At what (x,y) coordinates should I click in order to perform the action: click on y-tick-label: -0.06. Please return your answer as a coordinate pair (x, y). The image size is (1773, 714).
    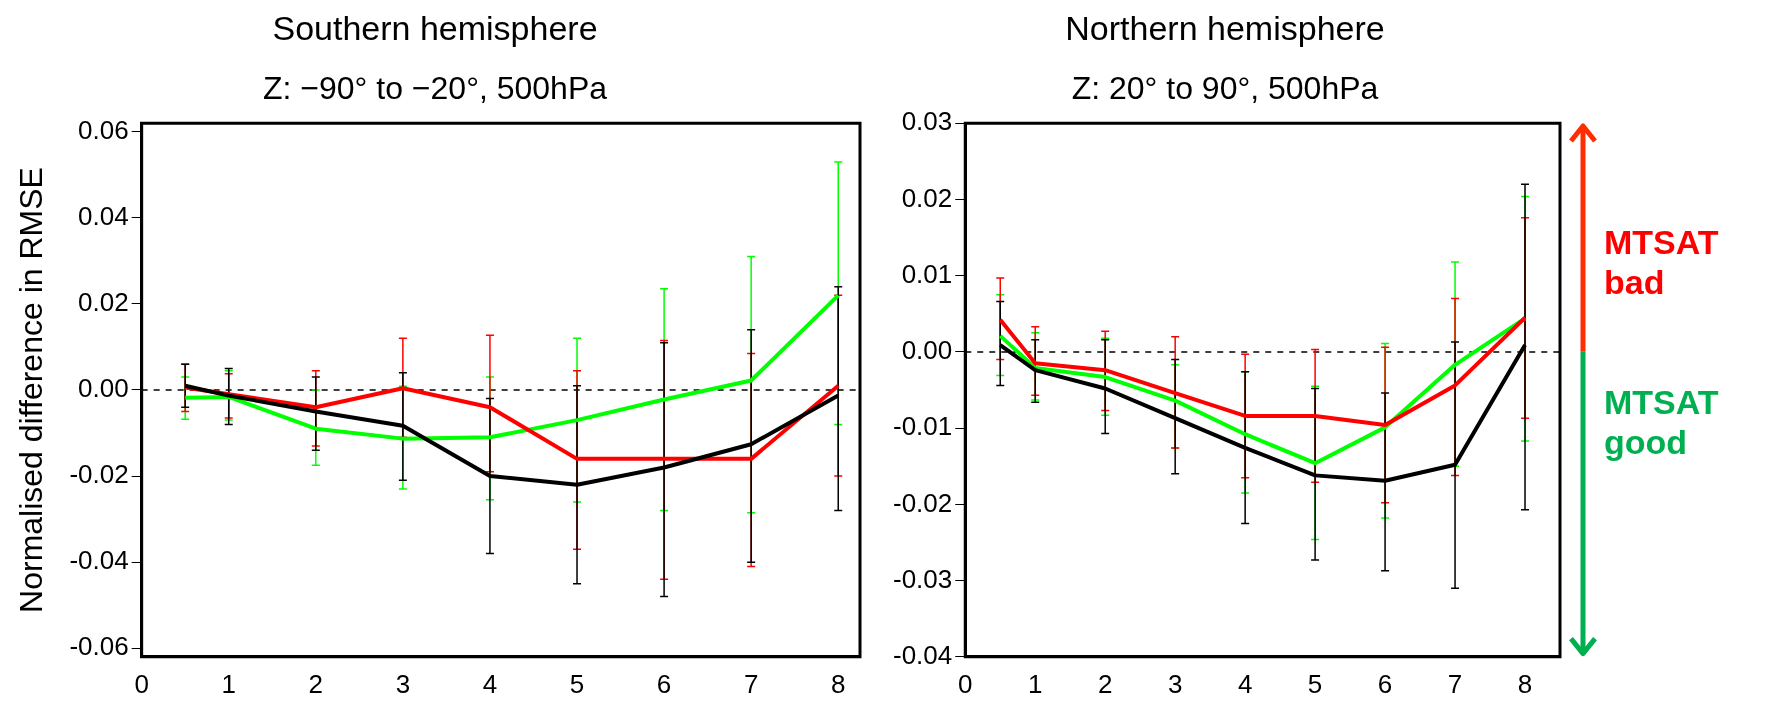
    Looking at the image, I should click on (99, 646).